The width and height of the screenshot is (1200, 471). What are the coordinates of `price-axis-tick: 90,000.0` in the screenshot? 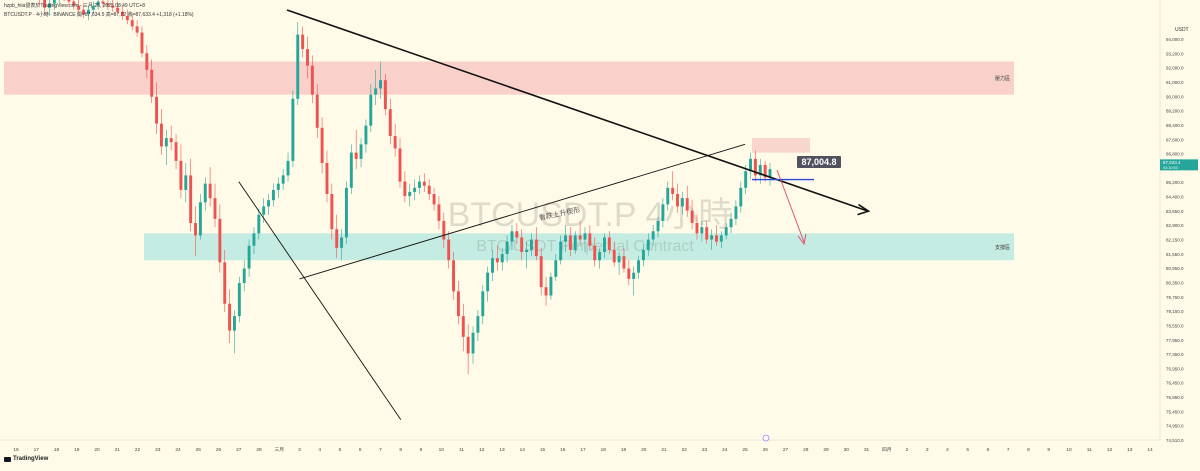 It's located at (1175, 96).